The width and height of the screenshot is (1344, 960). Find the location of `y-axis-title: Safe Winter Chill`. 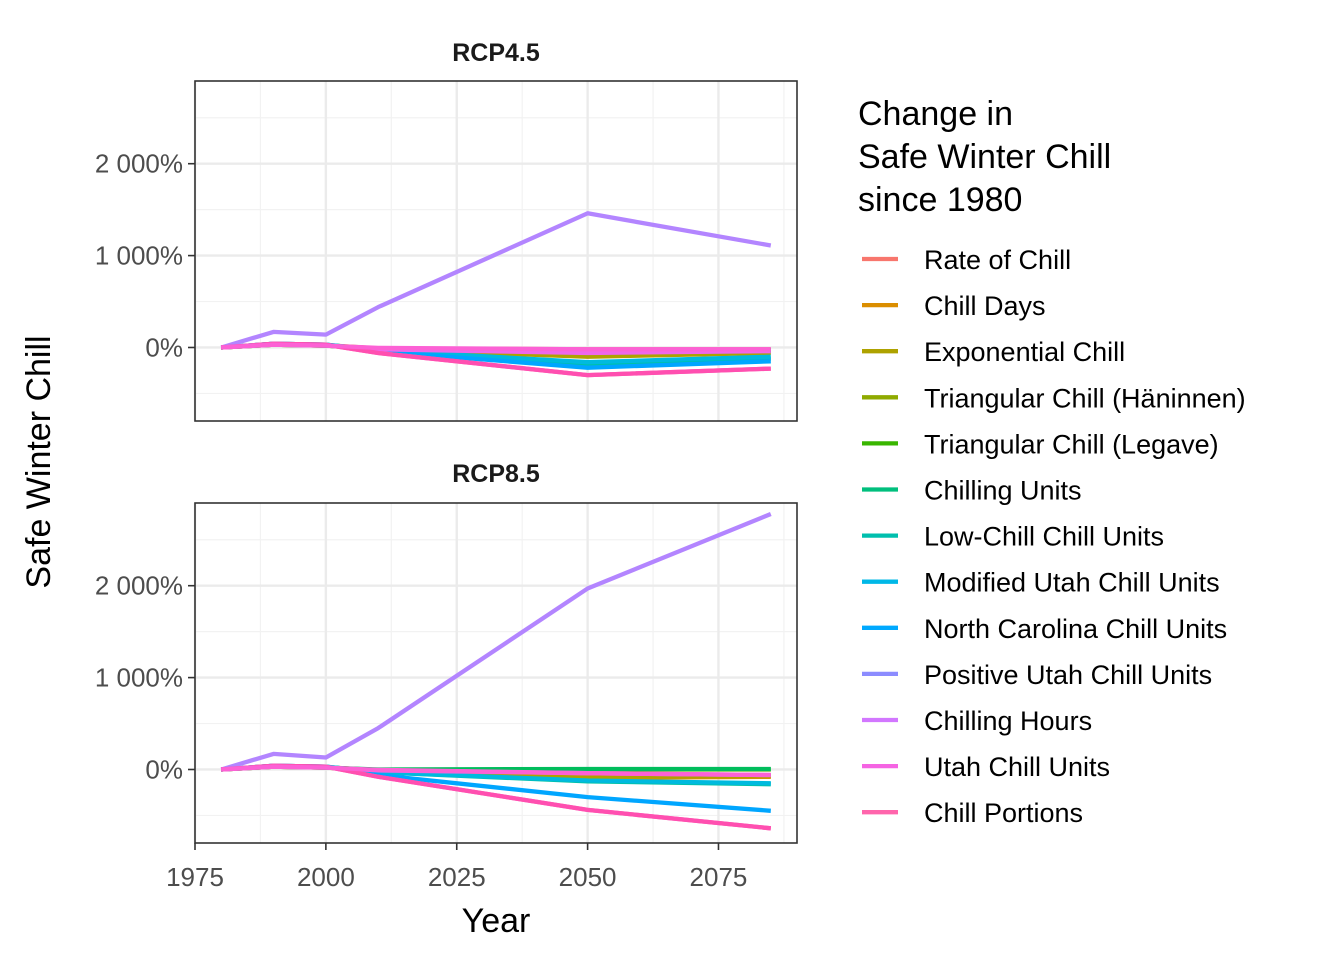

y-axis-title: Safe Winter Chill is located at coordinates (39, 461).